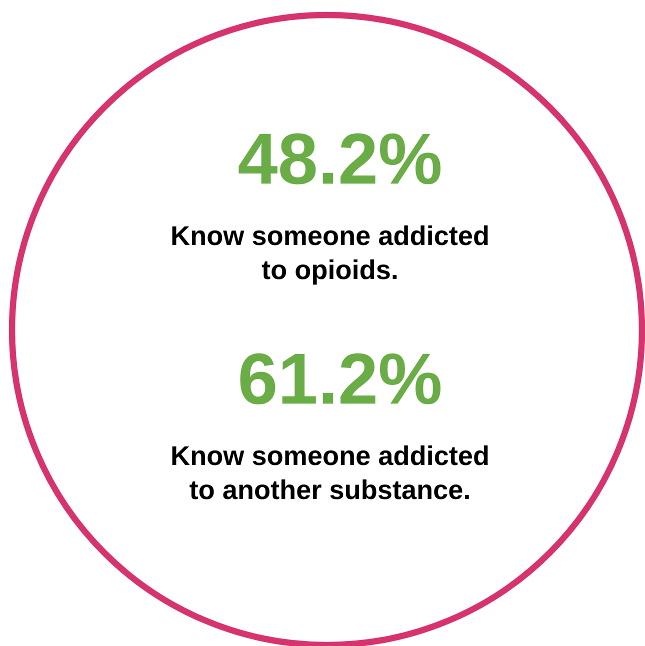 The image size is (645, 646). Describe the element at coordinates (340, 378) in the screenshot. I see `data-label: 61.2%` at that location.